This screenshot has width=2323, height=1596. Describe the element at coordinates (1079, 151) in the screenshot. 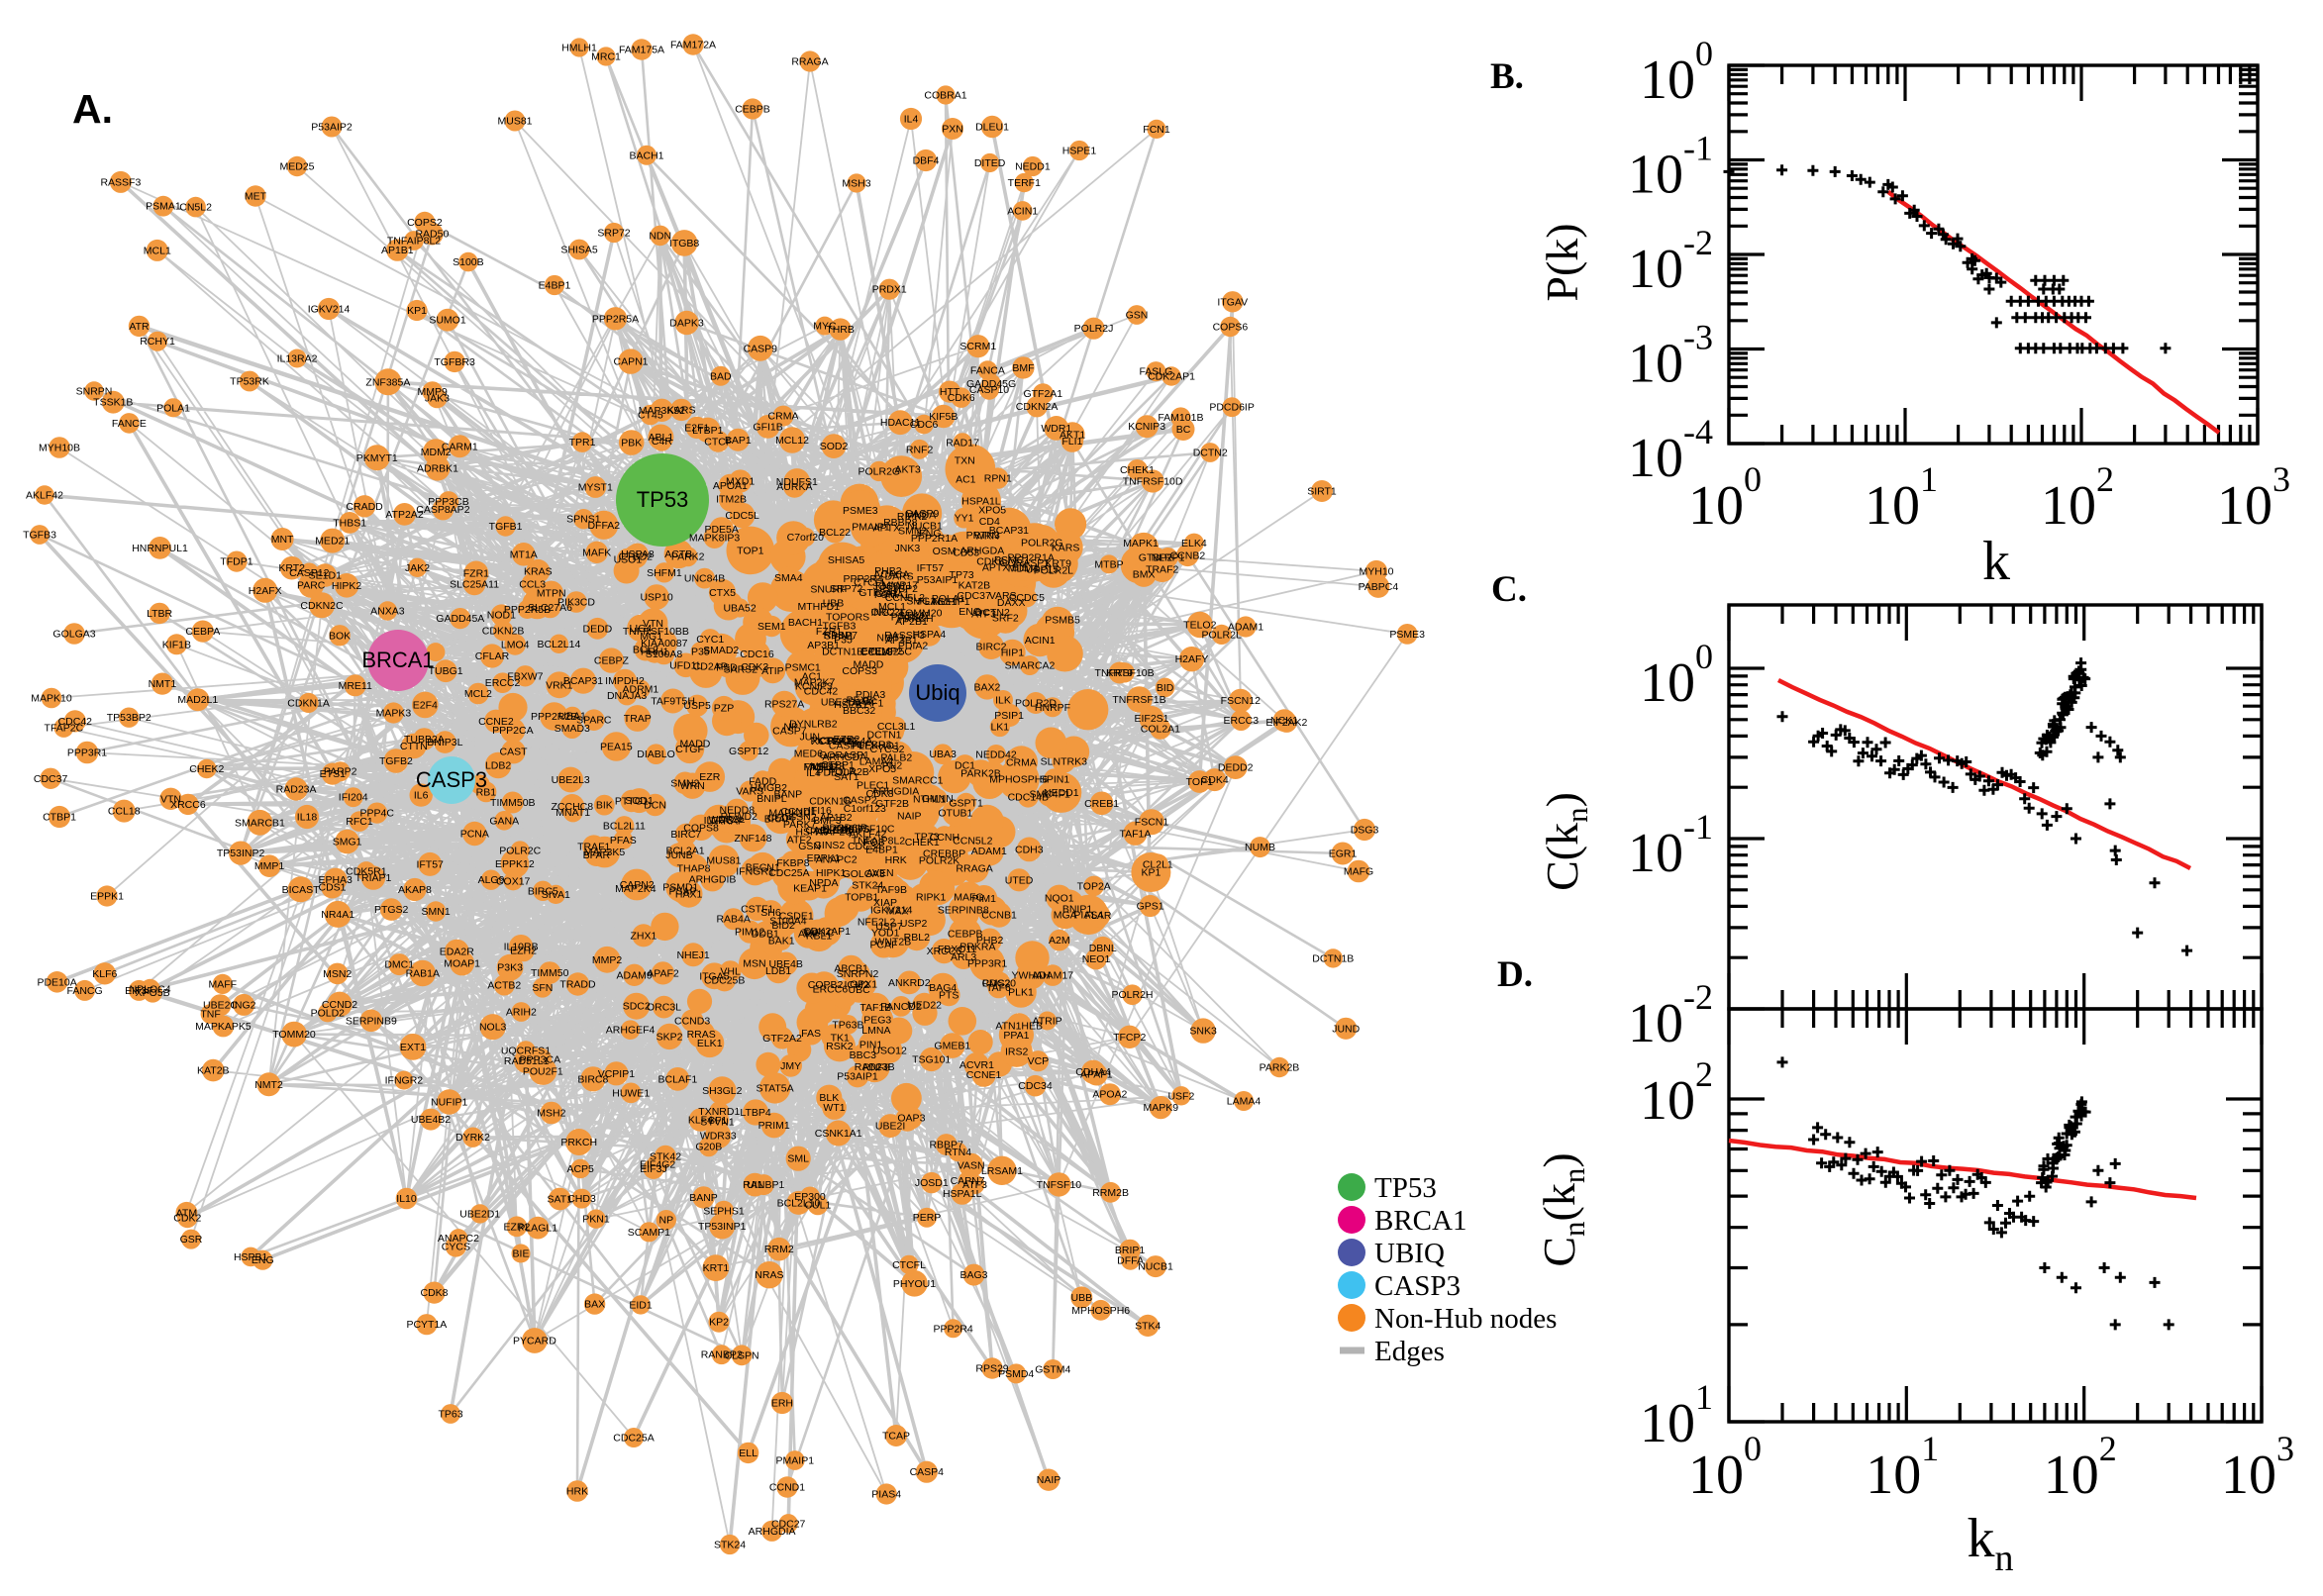

I see `svg-text: HSPE1` at that location.